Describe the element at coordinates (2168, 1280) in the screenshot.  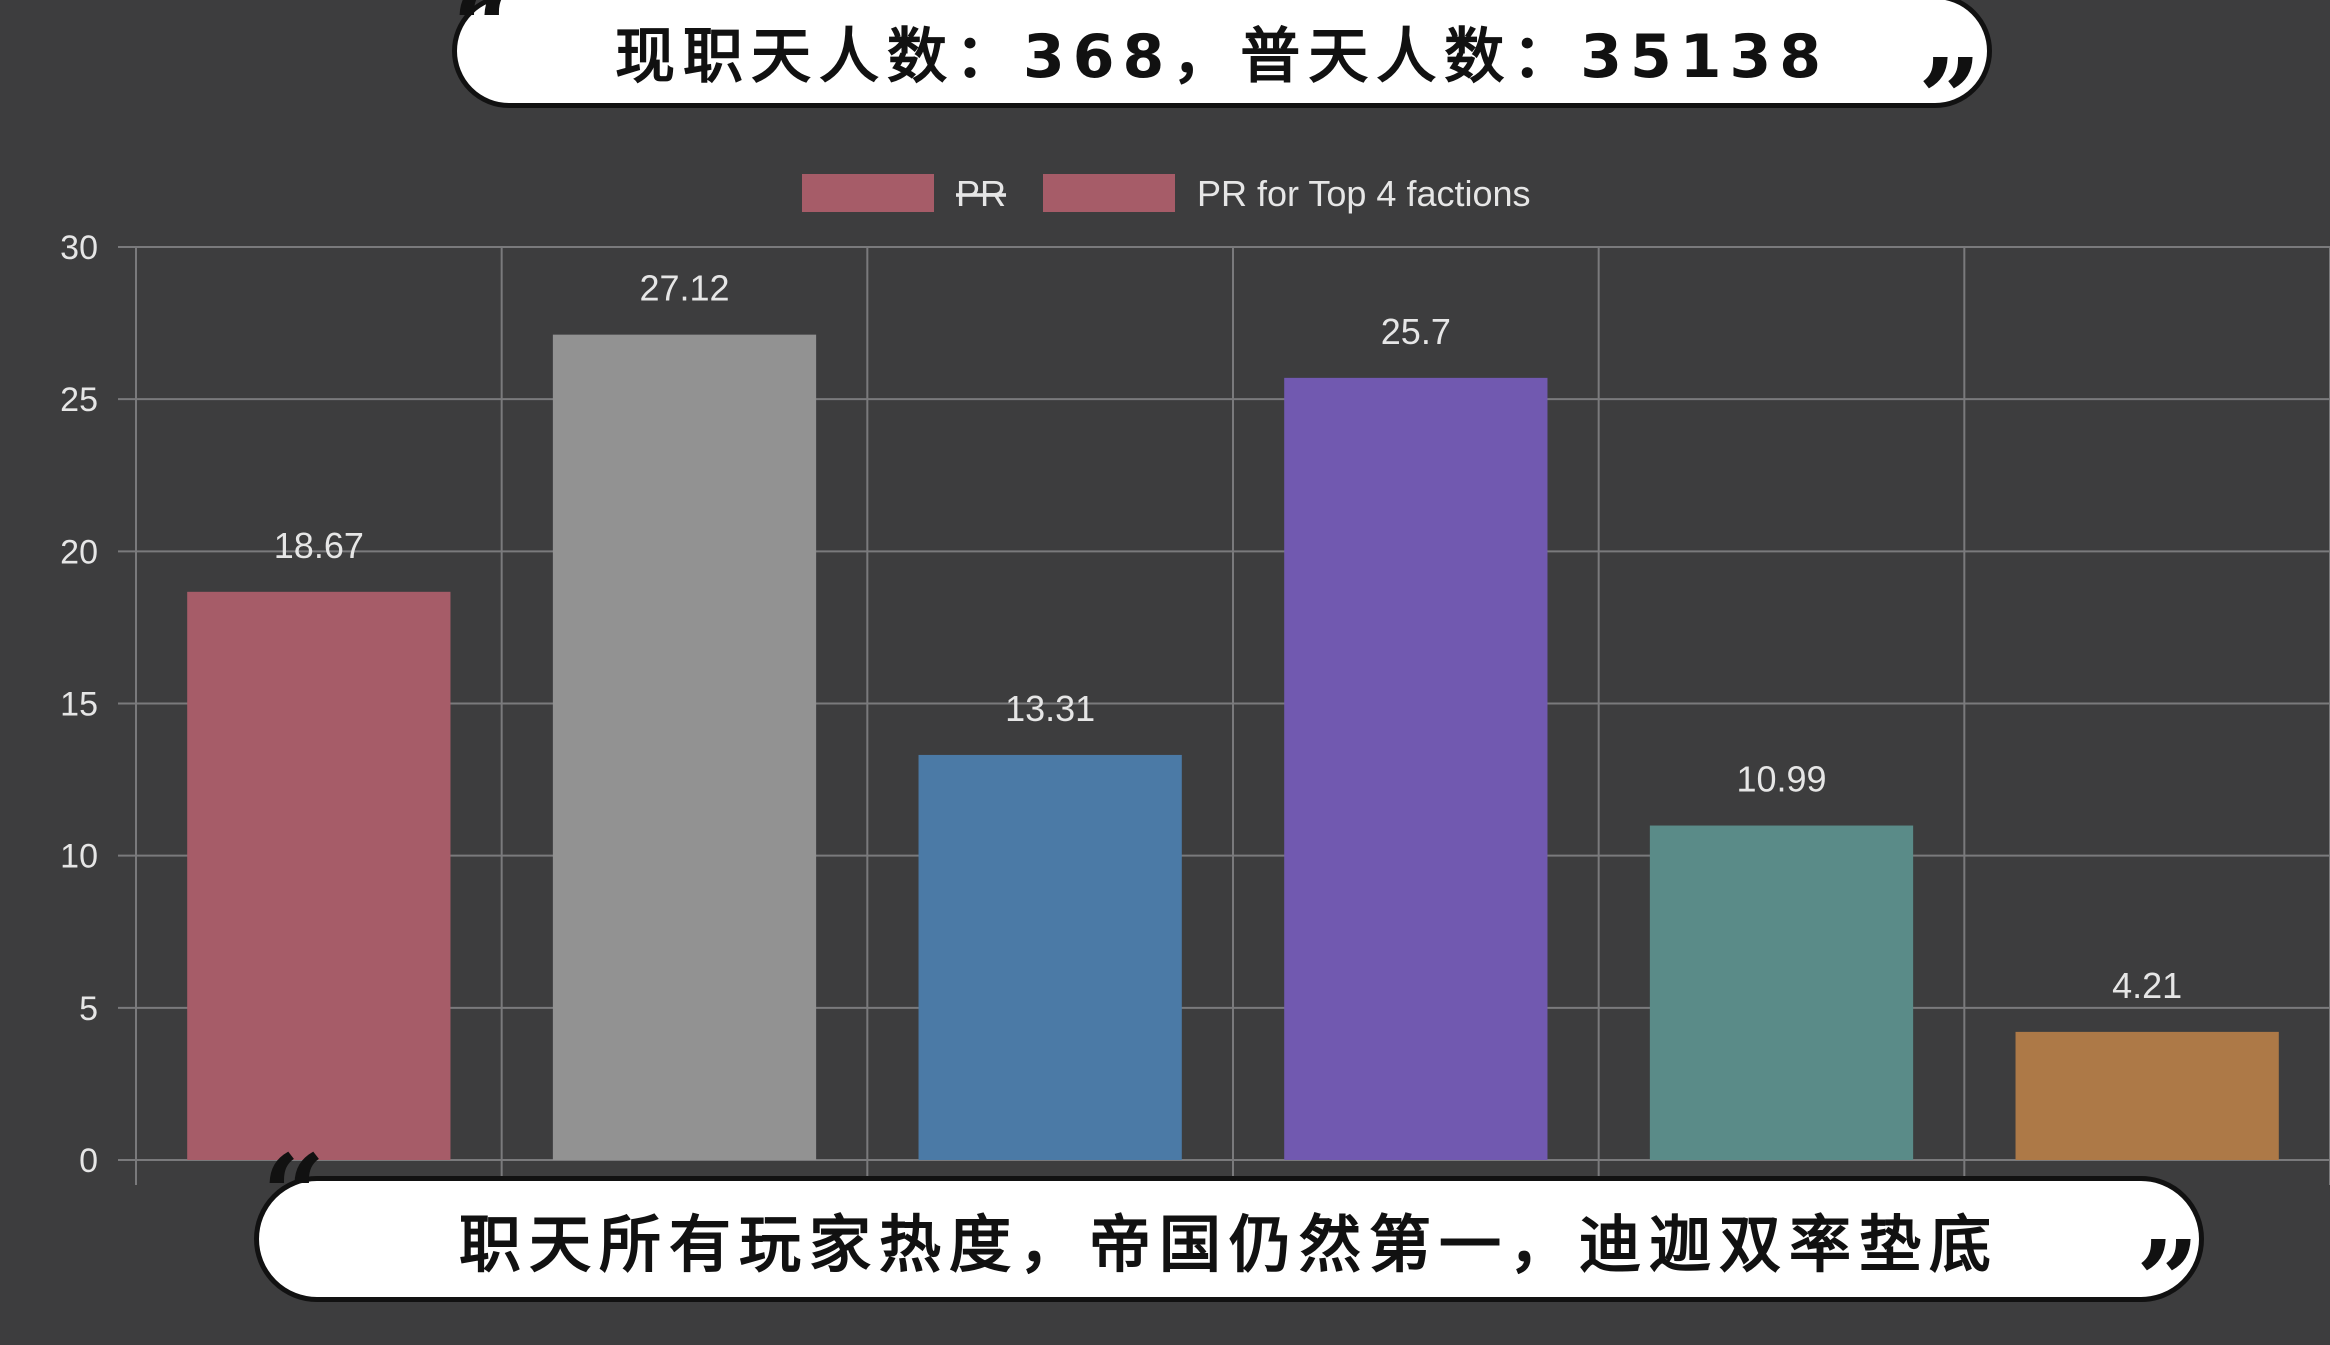
I see `close-quote-bottom: ”` at that location.